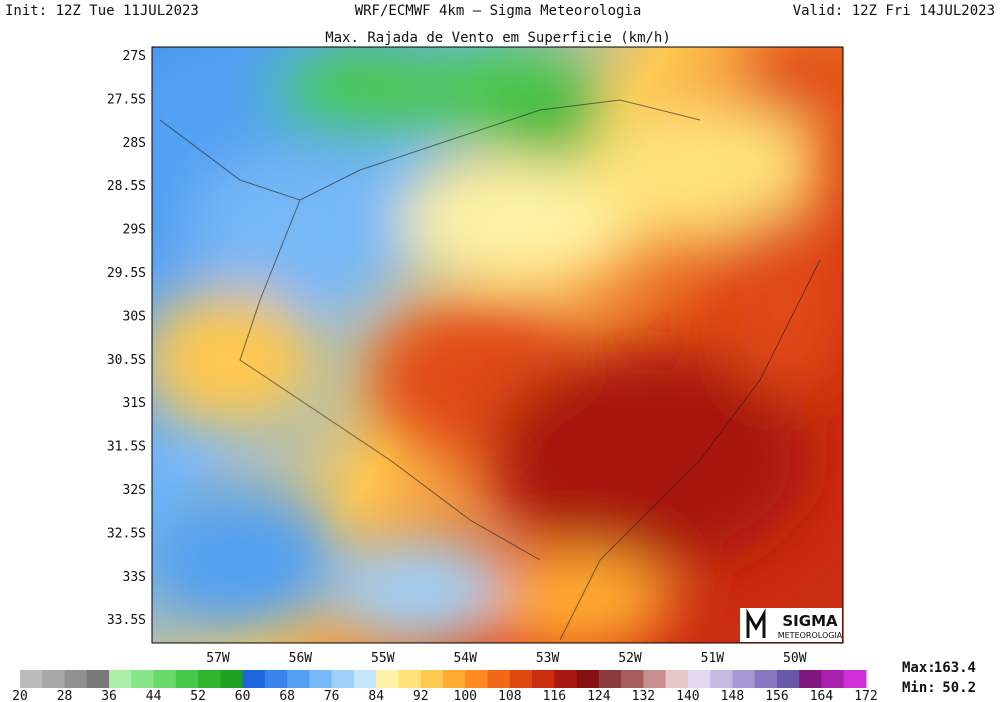 This screenshot has width=1000, height=702. I want to click on lat-label: 27S, so click(134, 56).